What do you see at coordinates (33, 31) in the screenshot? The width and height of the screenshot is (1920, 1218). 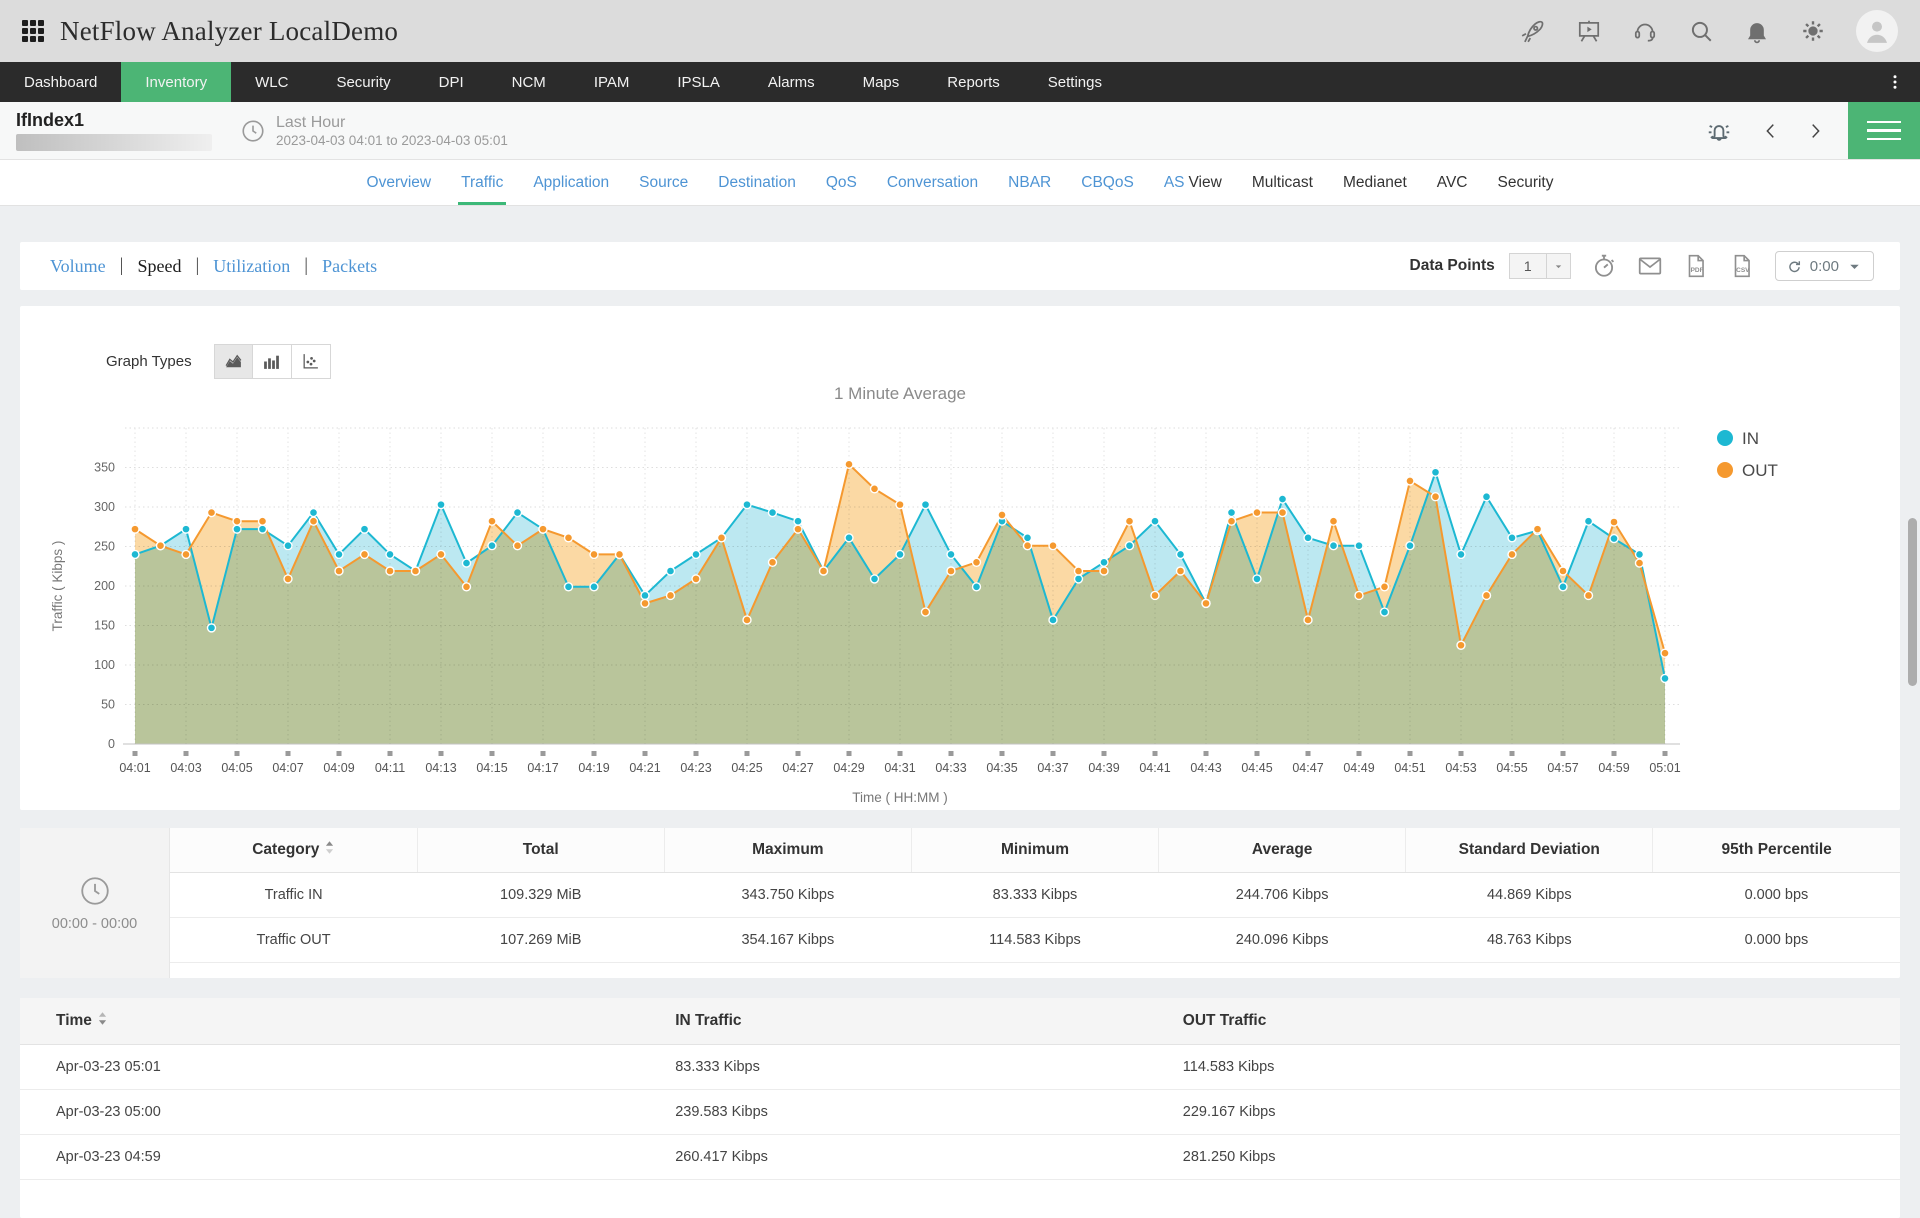 I see `app-grid-icon` at bounding box center [33, 31].